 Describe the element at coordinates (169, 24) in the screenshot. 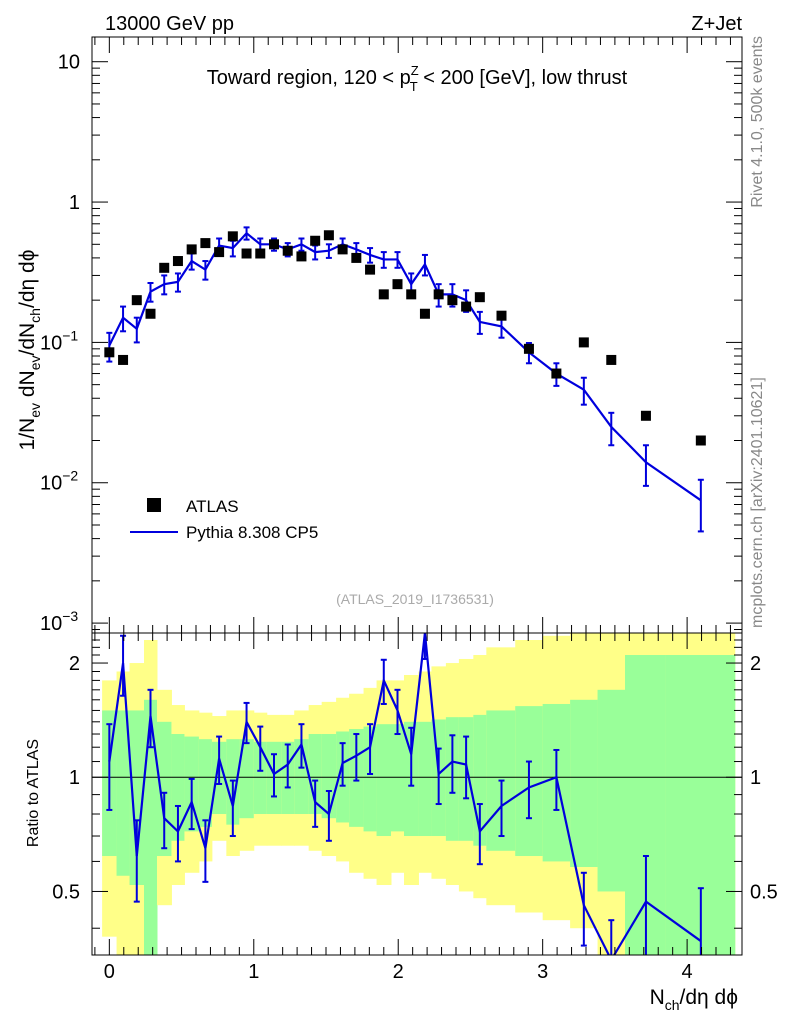

I see `header-energy: 13000 GeV pp` at that location.